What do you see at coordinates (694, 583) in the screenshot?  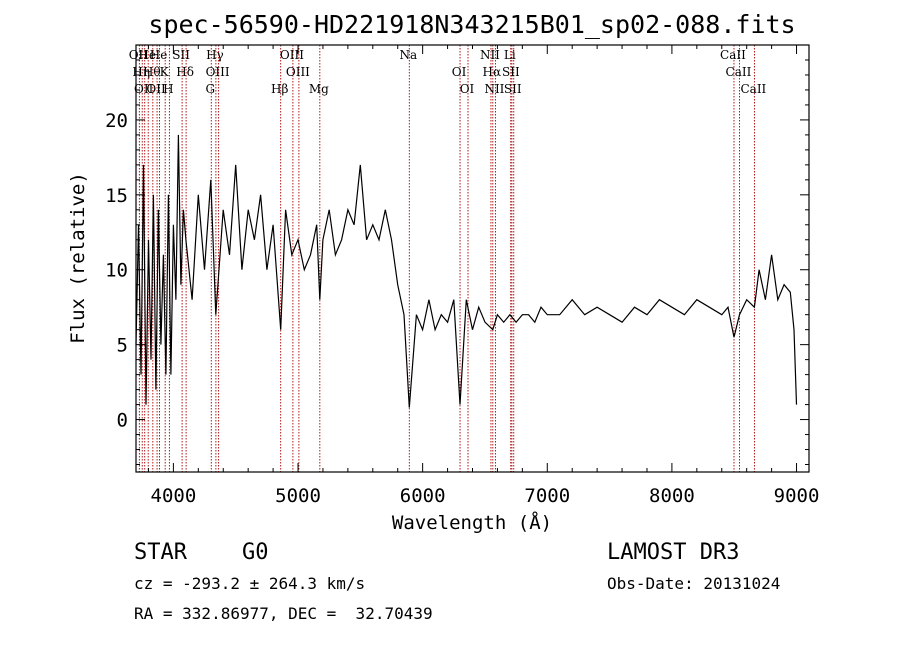 I see `observation-date: Obs-Date: 20131024` at bounding box center [694, 583].